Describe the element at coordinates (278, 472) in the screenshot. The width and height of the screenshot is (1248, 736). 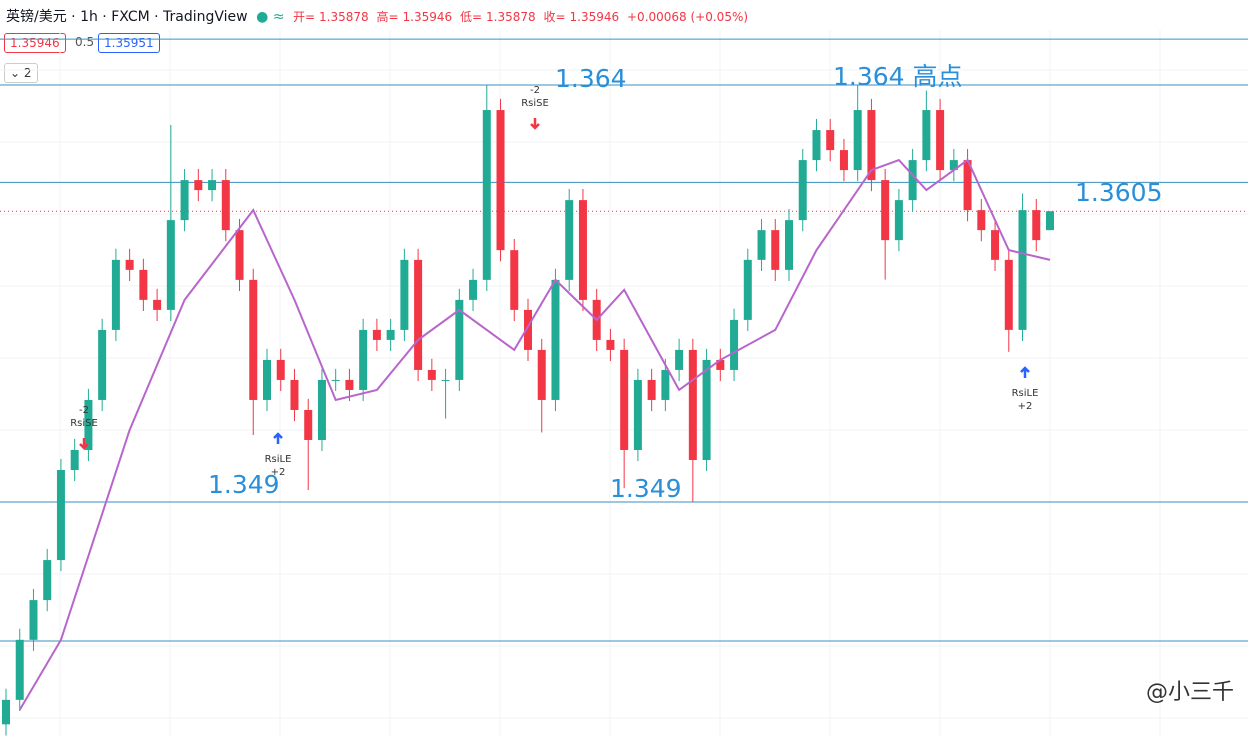
I see `signal-qty: +2` at that location.